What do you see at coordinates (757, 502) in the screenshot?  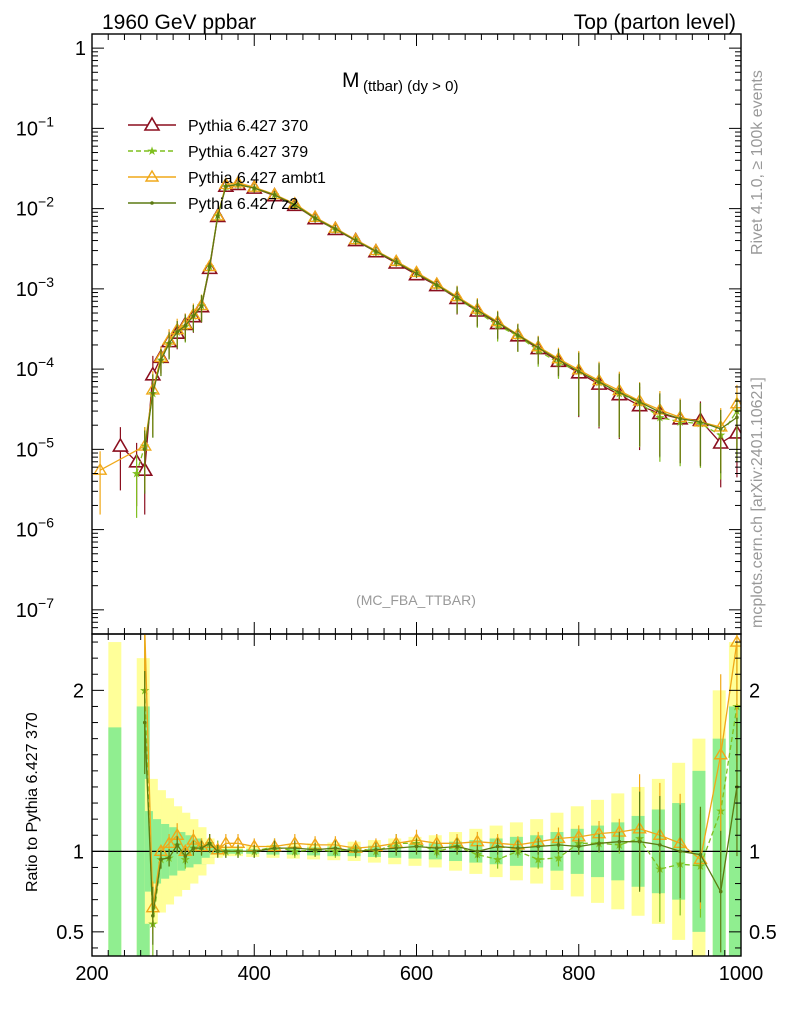 I see `mcplots-label: mcplots.cern.ch [arXiv:2401.10621]` at bounding box center [757, 502].